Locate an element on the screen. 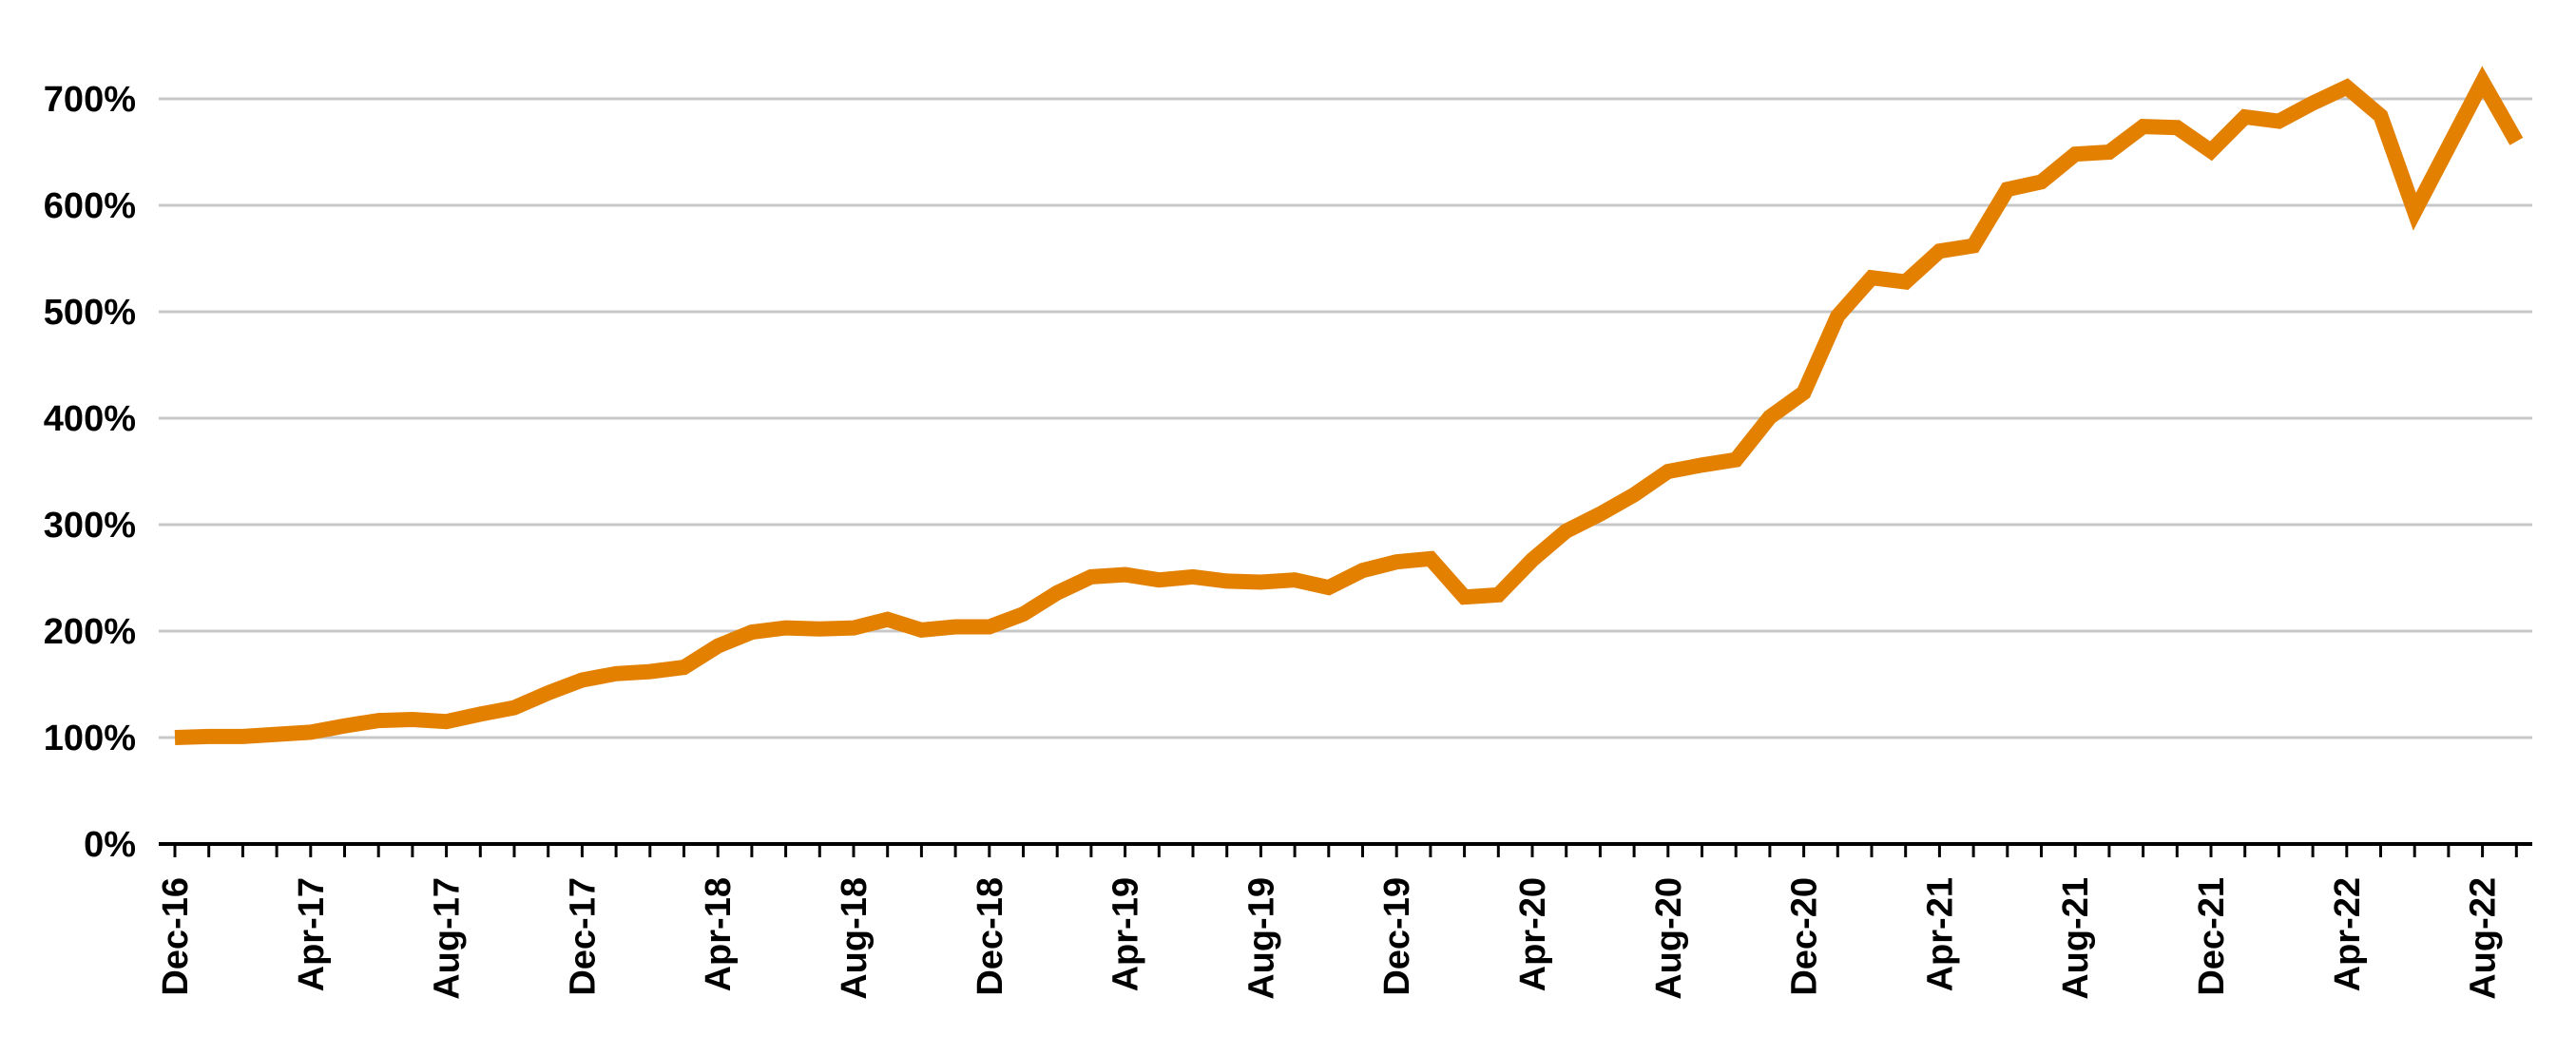 The width and height of the screenshot is (2576, 1055). x-tick-label: Apr-20 is located at coordinates (1533, 934).